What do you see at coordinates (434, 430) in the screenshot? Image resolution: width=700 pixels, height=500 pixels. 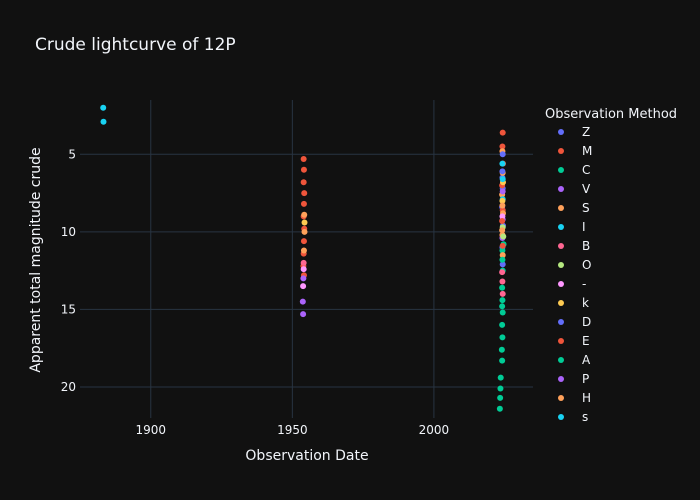 I see `x-tick-label: 2000` at bounding box center [434, 430].